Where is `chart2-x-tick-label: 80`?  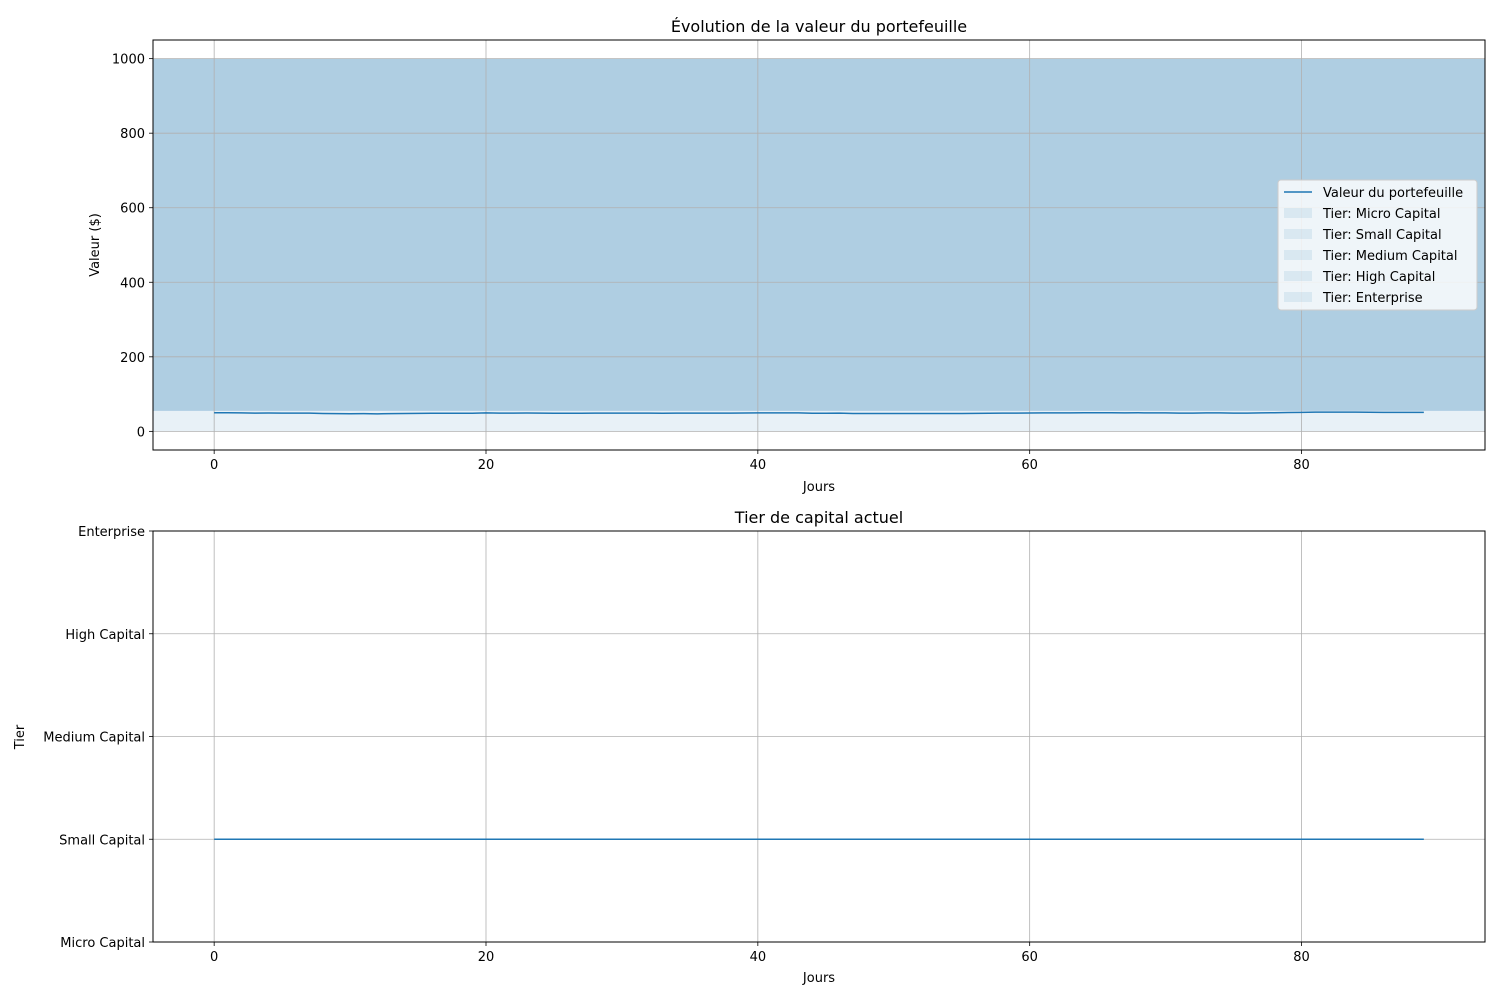
chart2-x-tick-label: 80 is located at coordinates (1301, 957).